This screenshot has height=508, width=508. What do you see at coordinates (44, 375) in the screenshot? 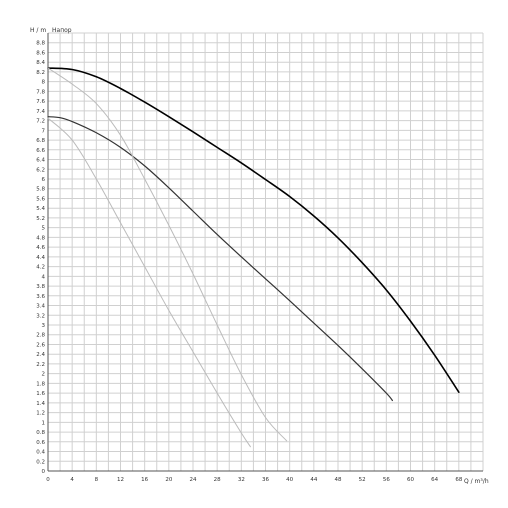
I see `y-tick-label: 2` at bounding box center [44, 375].